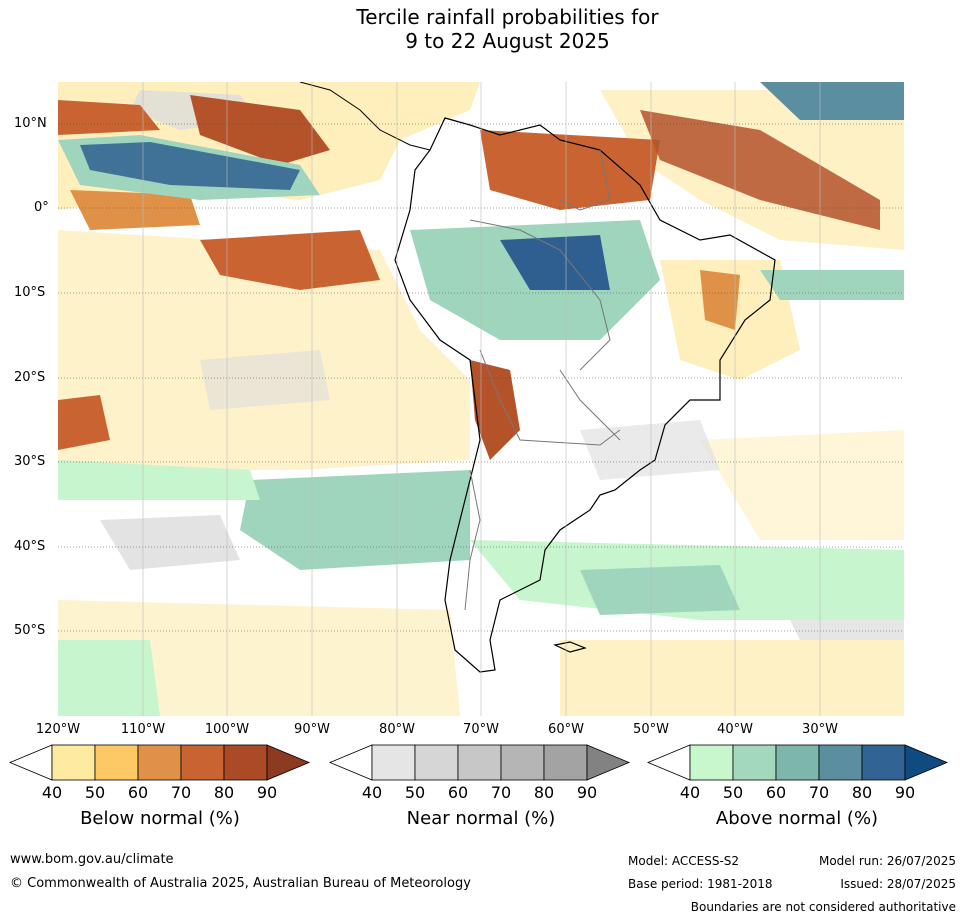 The image size is (965, 919). What do you see at coordinates (507, 41) in the screenshot?
I see `map-title-line2: 9 to 22 August 2025` at bounding box center [507, 41].